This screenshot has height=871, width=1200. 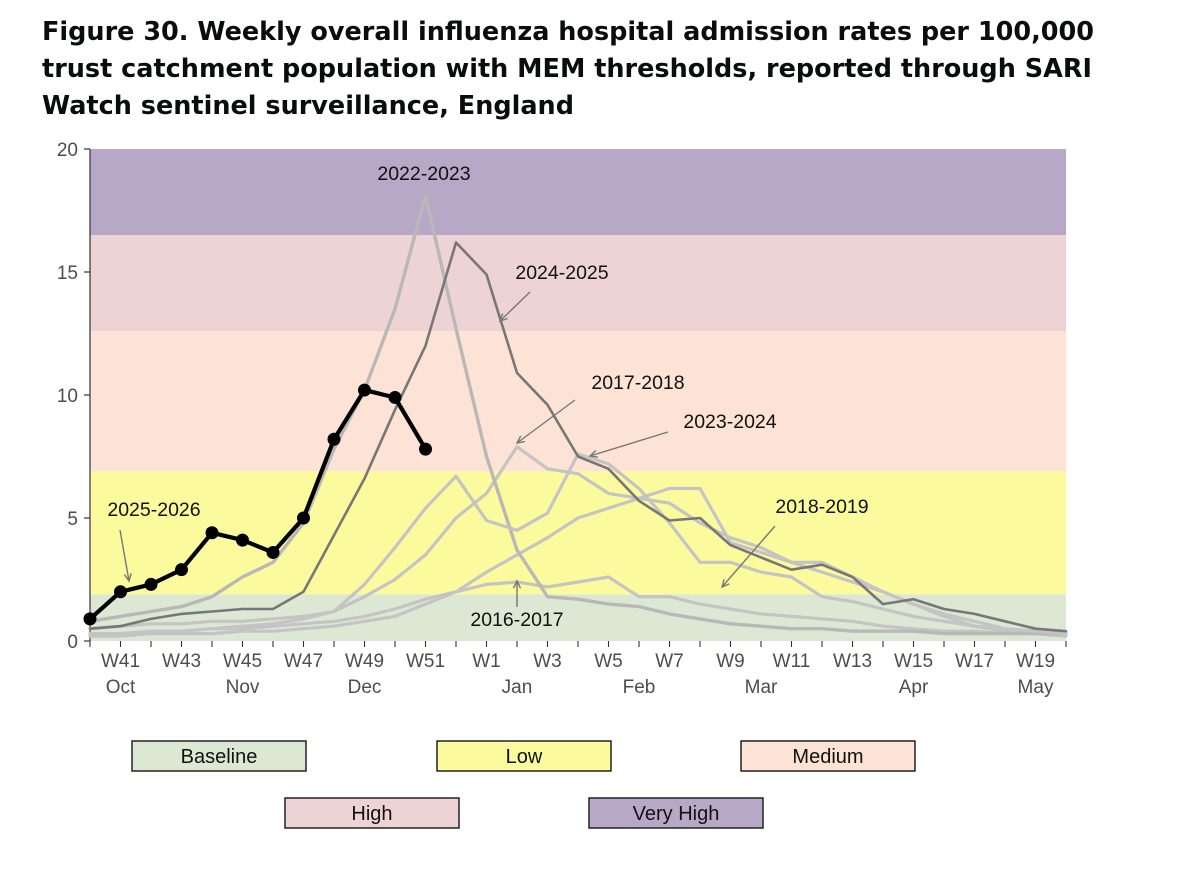 What do you see at coordinates (914, 687) in the screenshot?
I see `month-label: Apr` at bounding box center [914, 687].